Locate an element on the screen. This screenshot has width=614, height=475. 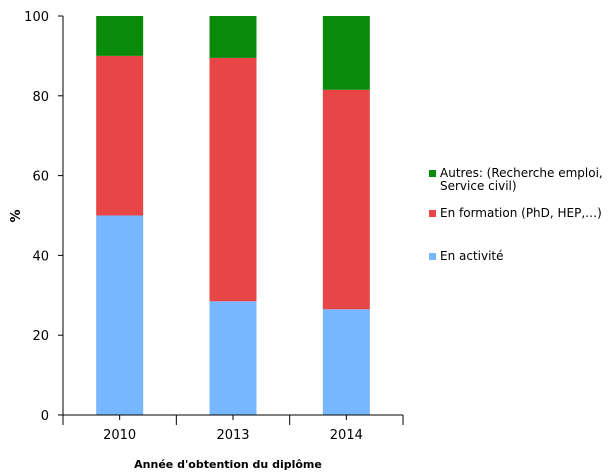
x-tick-label: 2014 is located at coordinates (346, 435).